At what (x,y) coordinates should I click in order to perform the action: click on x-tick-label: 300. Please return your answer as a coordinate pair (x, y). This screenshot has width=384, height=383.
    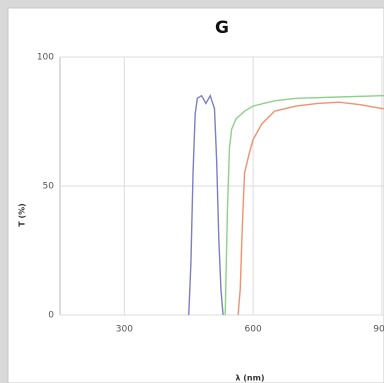
    Looking at the image, I should click on (124, 330).